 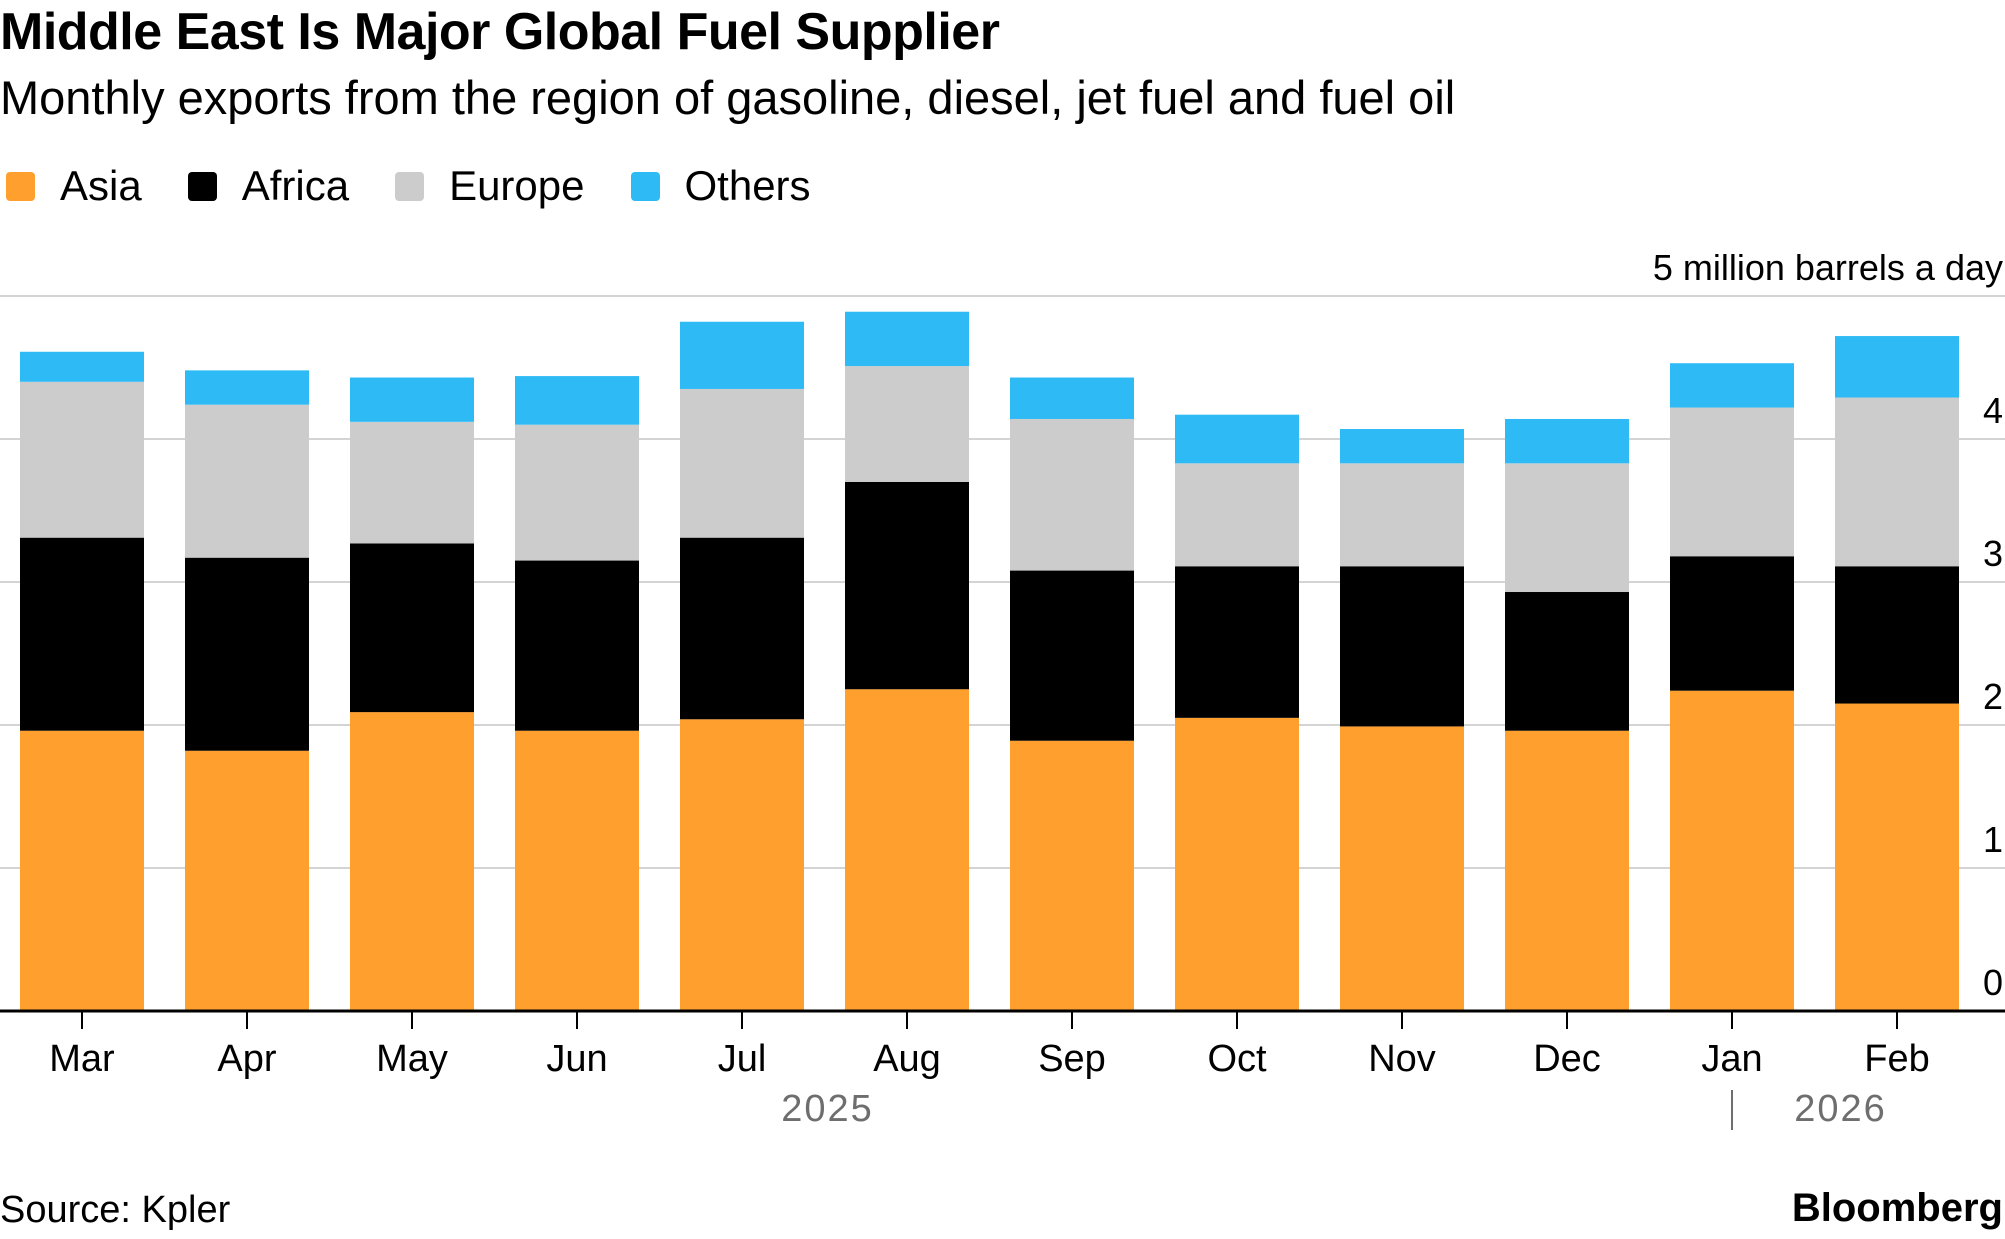 What do you see at coordinates (1072, 1059) in the screenshot?
I see `x-tick-label-sep: Sep` at bounding box center [1072, 1059].